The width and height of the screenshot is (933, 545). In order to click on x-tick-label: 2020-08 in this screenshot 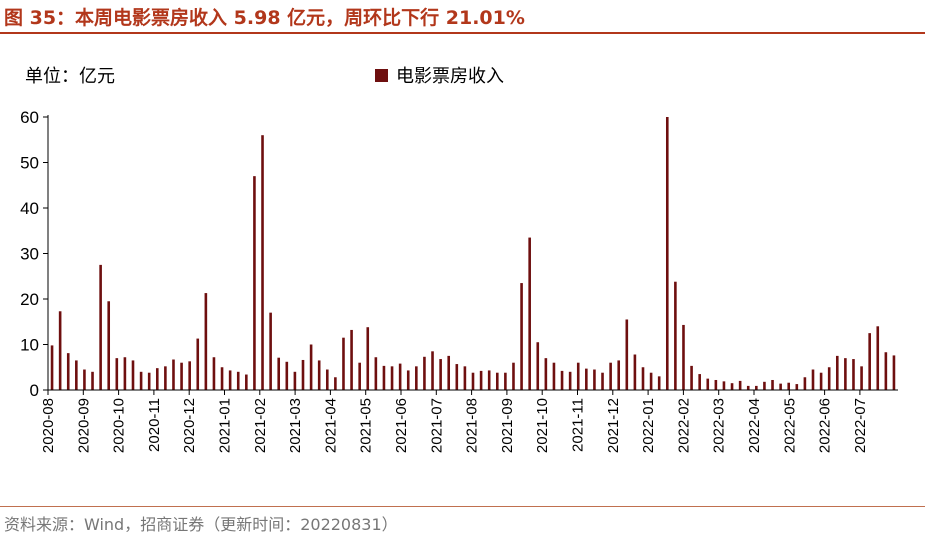, I will do `click(48, 425)`.